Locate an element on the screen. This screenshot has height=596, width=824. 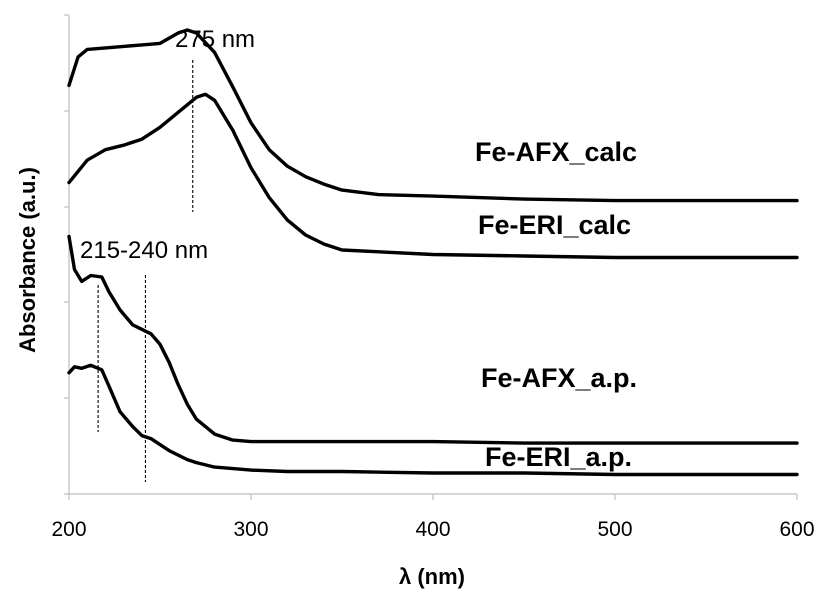
annotation-215-240nm: 215-240 nm is located at coordinates (144, 250).